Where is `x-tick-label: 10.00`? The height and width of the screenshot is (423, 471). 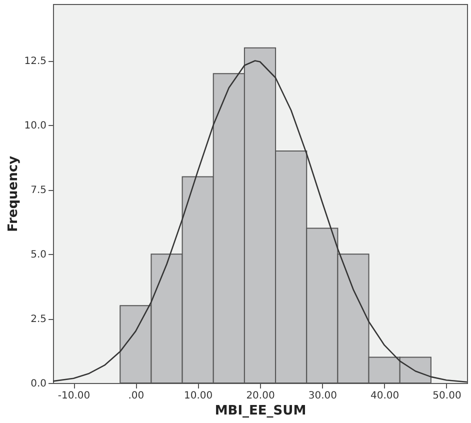 x-tick-label: 10.00 is located at coordinates (198, 396).